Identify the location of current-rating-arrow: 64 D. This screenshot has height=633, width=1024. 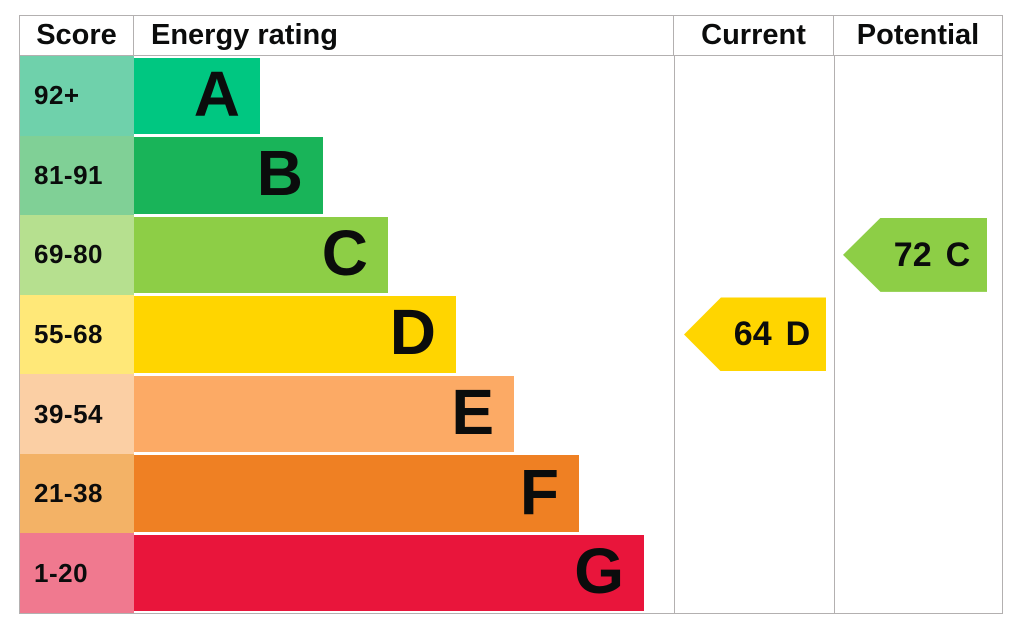
(755, 334).